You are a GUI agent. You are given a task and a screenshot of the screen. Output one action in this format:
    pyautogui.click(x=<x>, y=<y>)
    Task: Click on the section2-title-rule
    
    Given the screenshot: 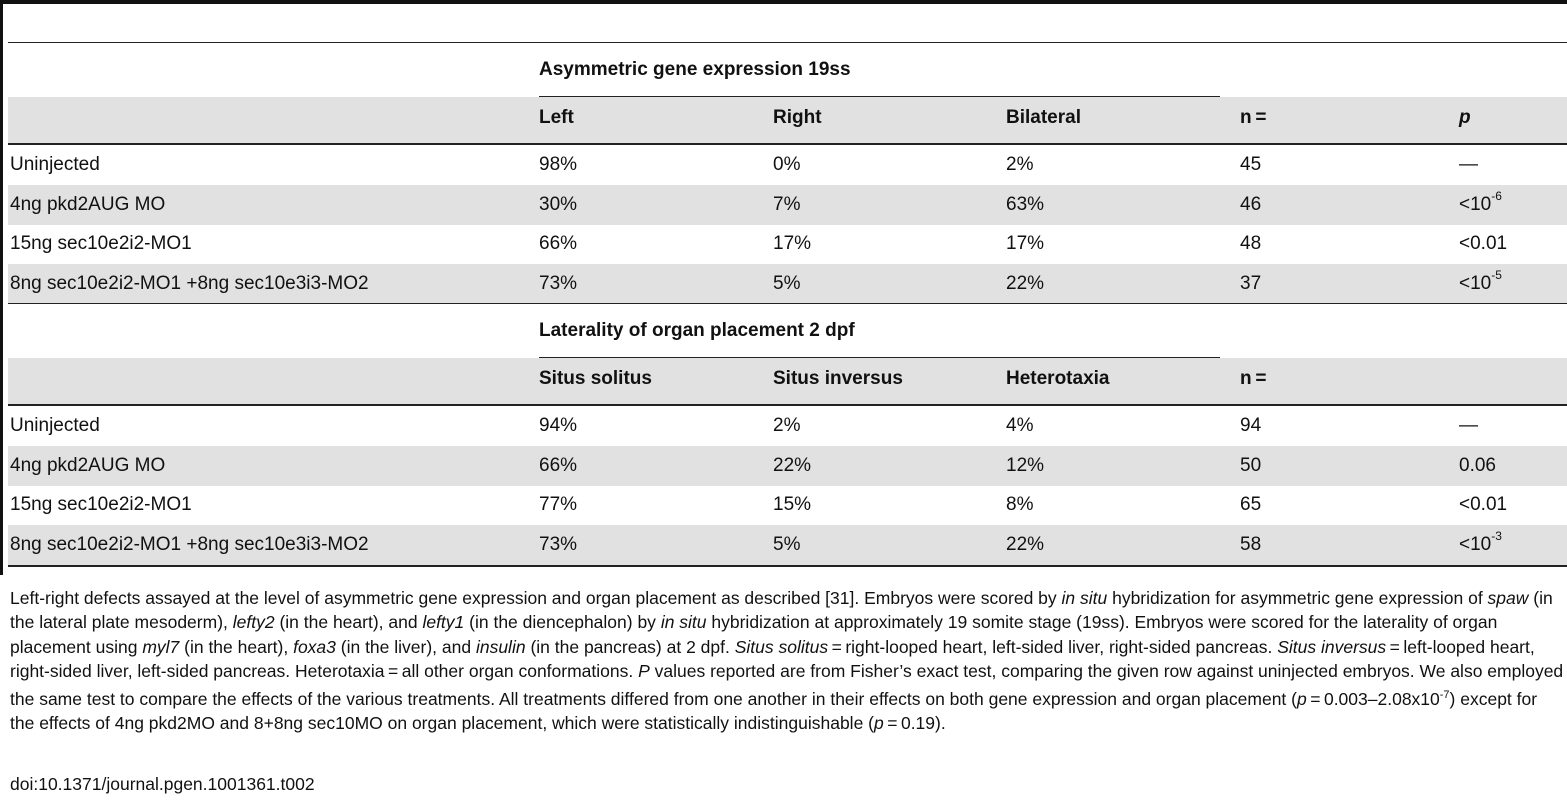 What is the action you would take?
    pyautogui.click(x=879, y=357)
    